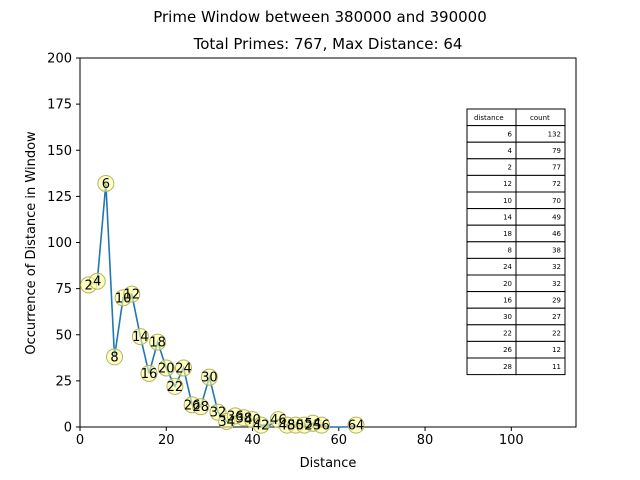  I want to click on data-label: 46, so click(278, 420).